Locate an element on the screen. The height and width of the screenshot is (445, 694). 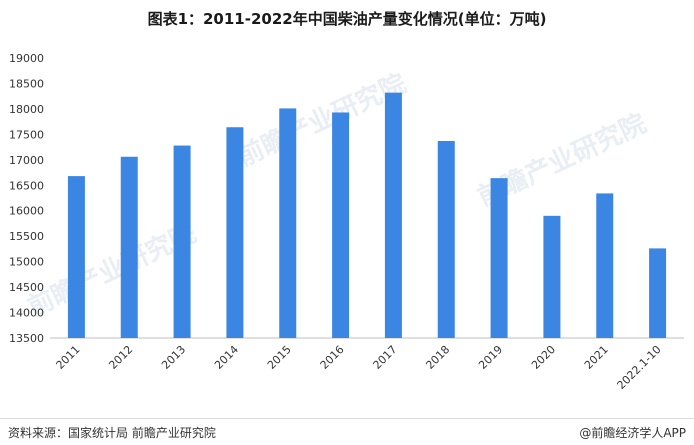
y-tick-label: 18000 is located at coordinates (26, 109).